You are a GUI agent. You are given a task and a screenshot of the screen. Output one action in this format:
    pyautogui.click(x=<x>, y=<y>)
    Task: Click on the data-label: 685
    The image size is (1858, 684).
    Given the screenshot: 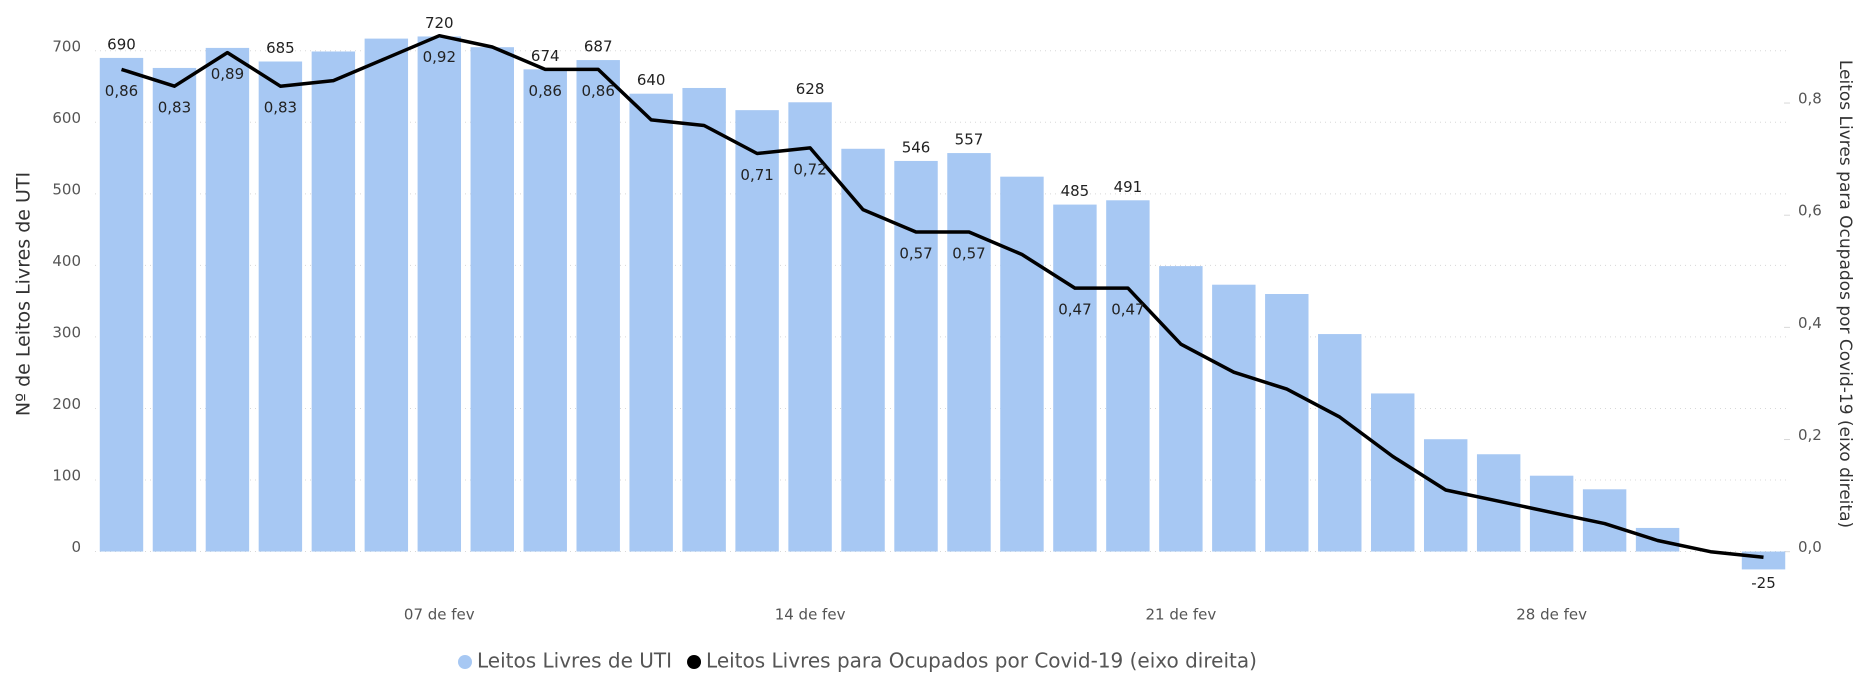 What is the action you would take?
    pyautogui.click(x=280, y=48)
    